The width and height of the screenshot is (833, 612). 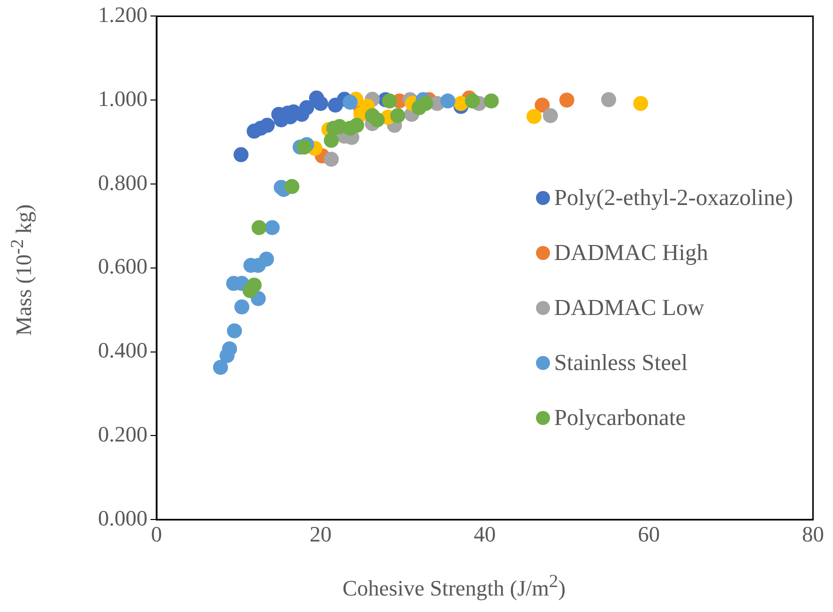 What do you see at coordinates (631, 253) in the screenshot?
I see `legend-label: DADMAC High` at bounding box center [631, 253].